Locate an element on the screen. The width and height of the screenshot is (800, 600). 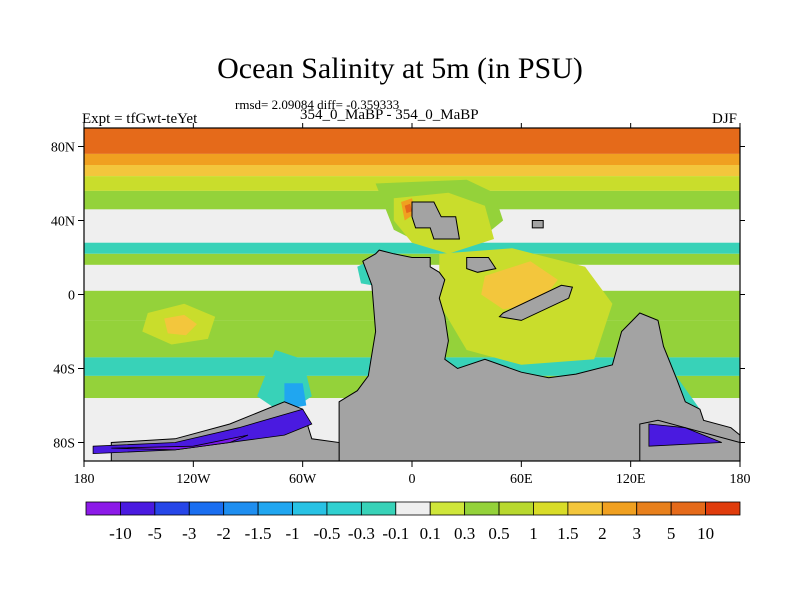
season-label: DJF is located at coordinates (725, 119).